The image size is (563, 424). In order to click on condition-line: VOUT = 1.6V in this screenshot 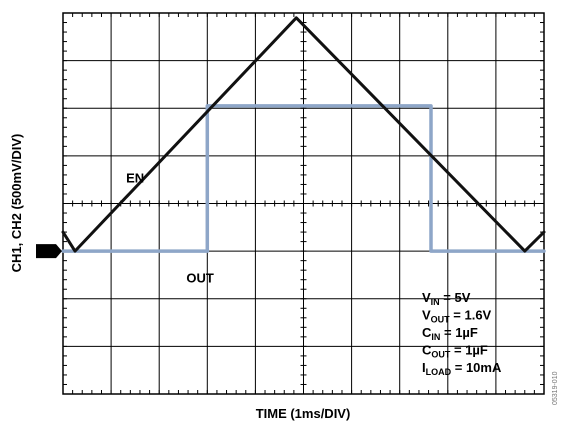, I will do `click(457, 316)`.